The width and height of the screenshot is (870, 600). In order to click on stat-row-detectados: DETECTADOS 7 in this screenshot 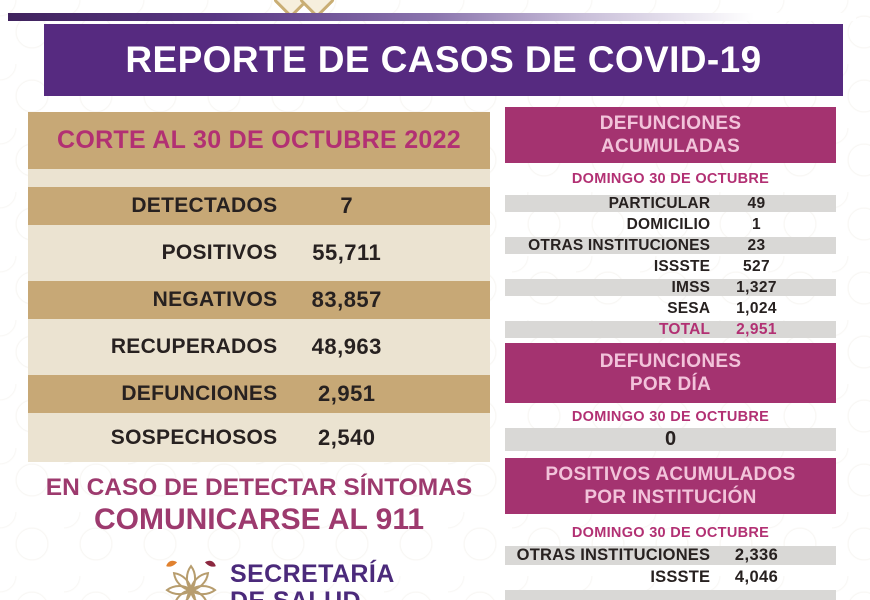, I will do `click(259, 206)`.